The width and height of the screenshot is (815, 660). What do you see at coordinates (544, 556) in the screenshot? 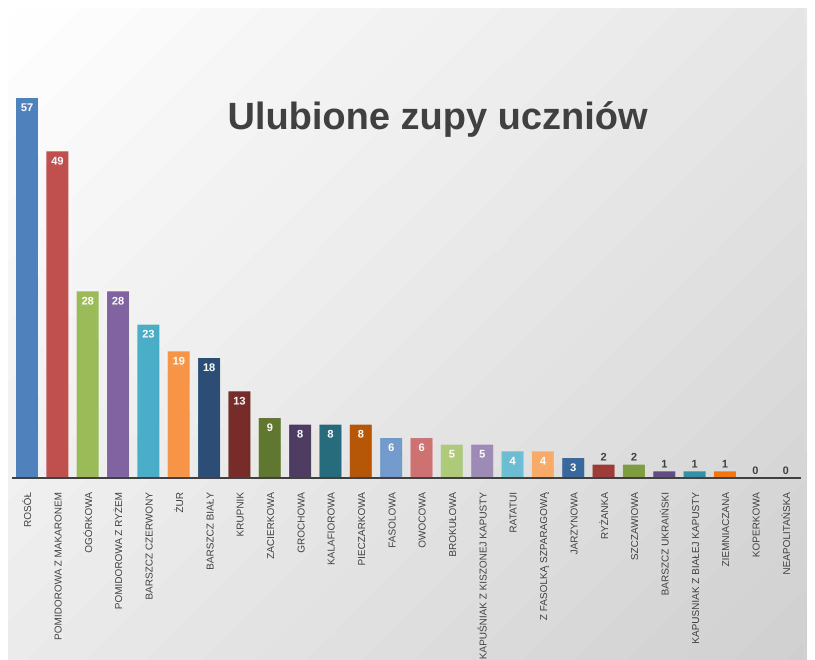
I see `x-tick-label: Z FASOLKĄ SZPARAGOWĄ` at bounding box center [544, 556].